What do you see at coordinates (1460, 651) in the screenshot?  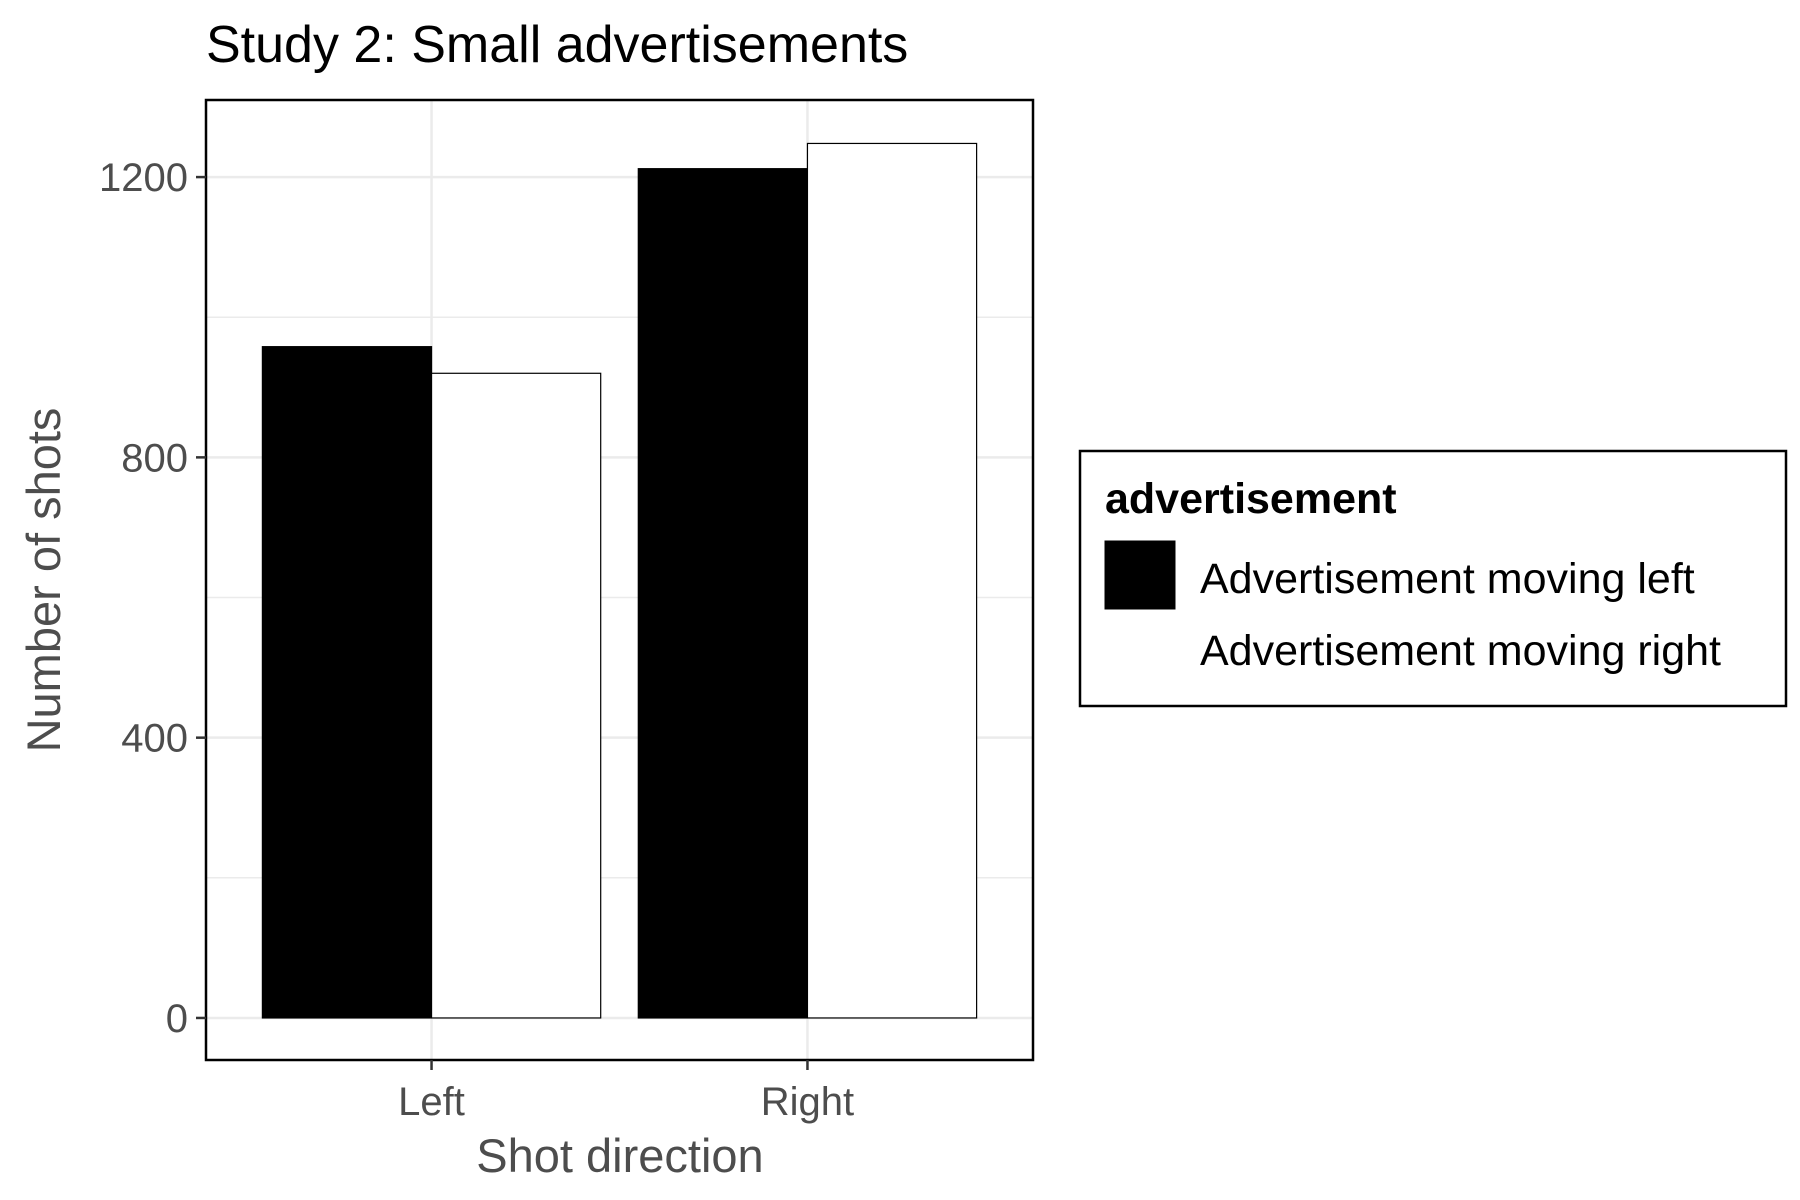 I see `legend-label-advertisement-moving-right: Advertisement moving right` at bounding box center [1460, 651].